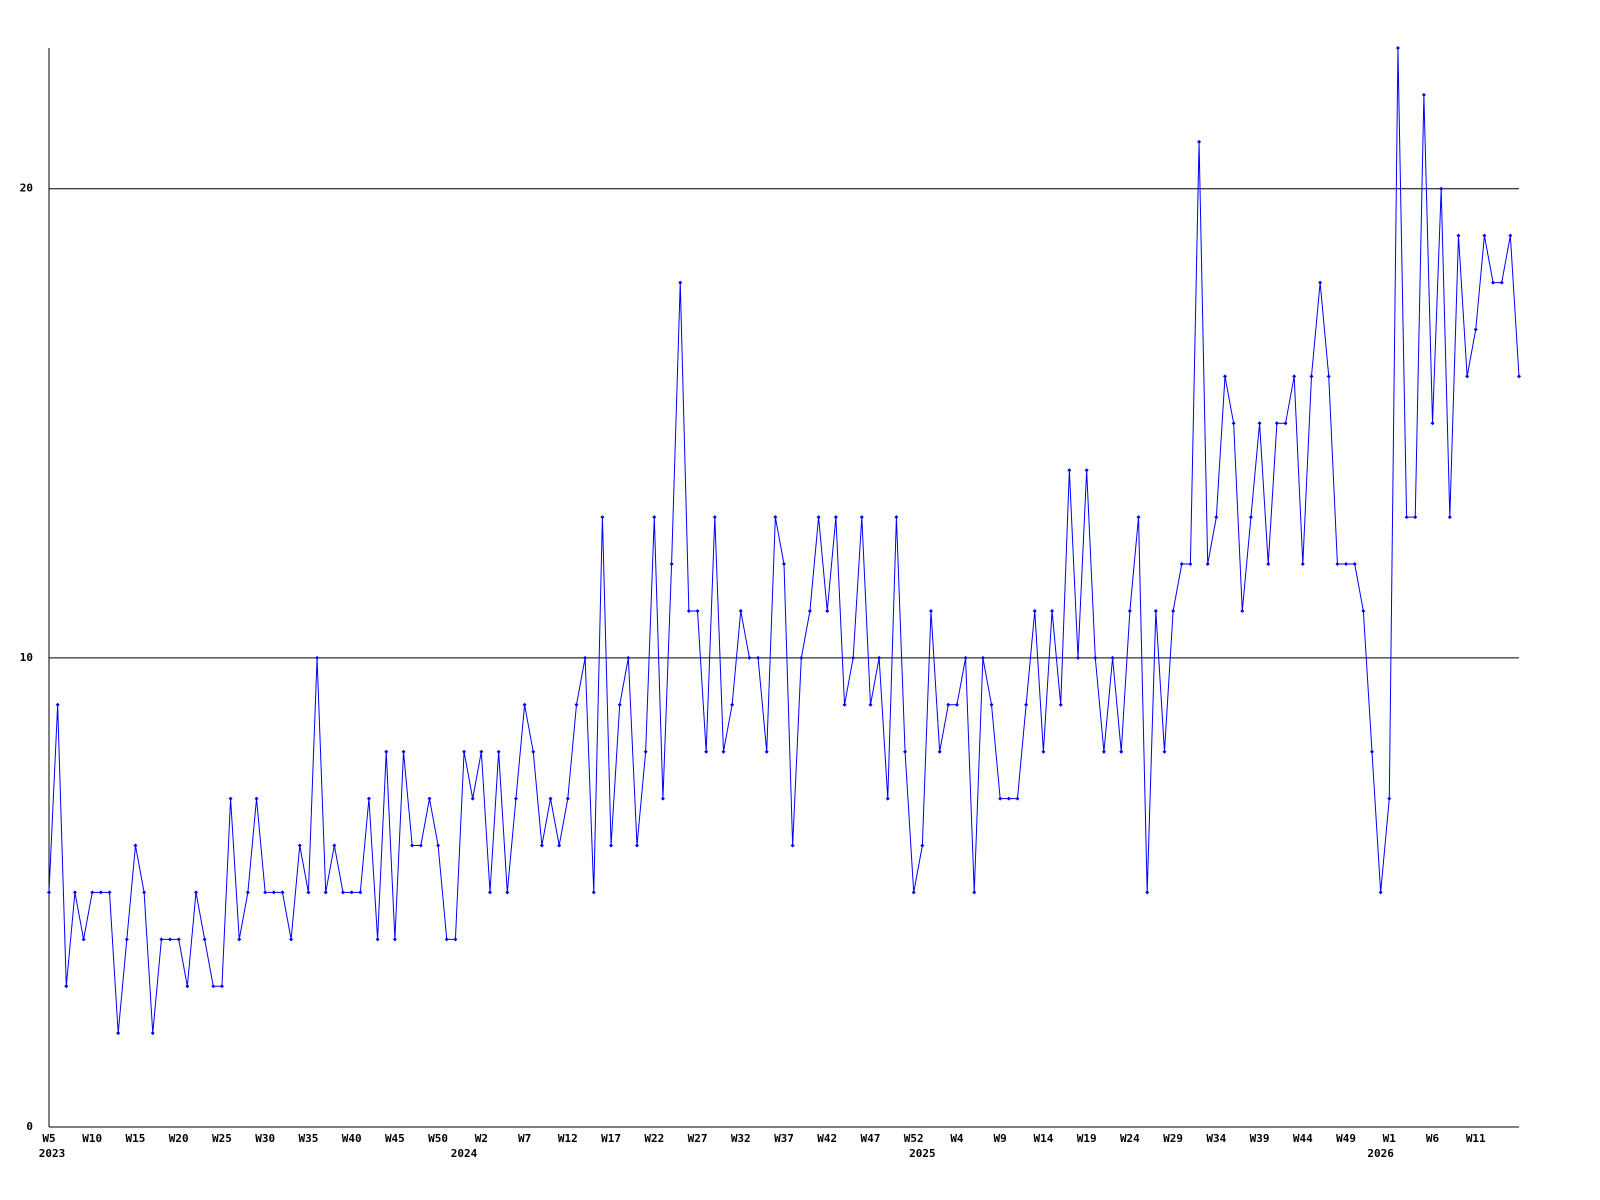 This screenshot has height=1200, width=1600. Describe the element at coordinates (26, 657) in the screenshot. I see `y-tick-label: 10` at that location.